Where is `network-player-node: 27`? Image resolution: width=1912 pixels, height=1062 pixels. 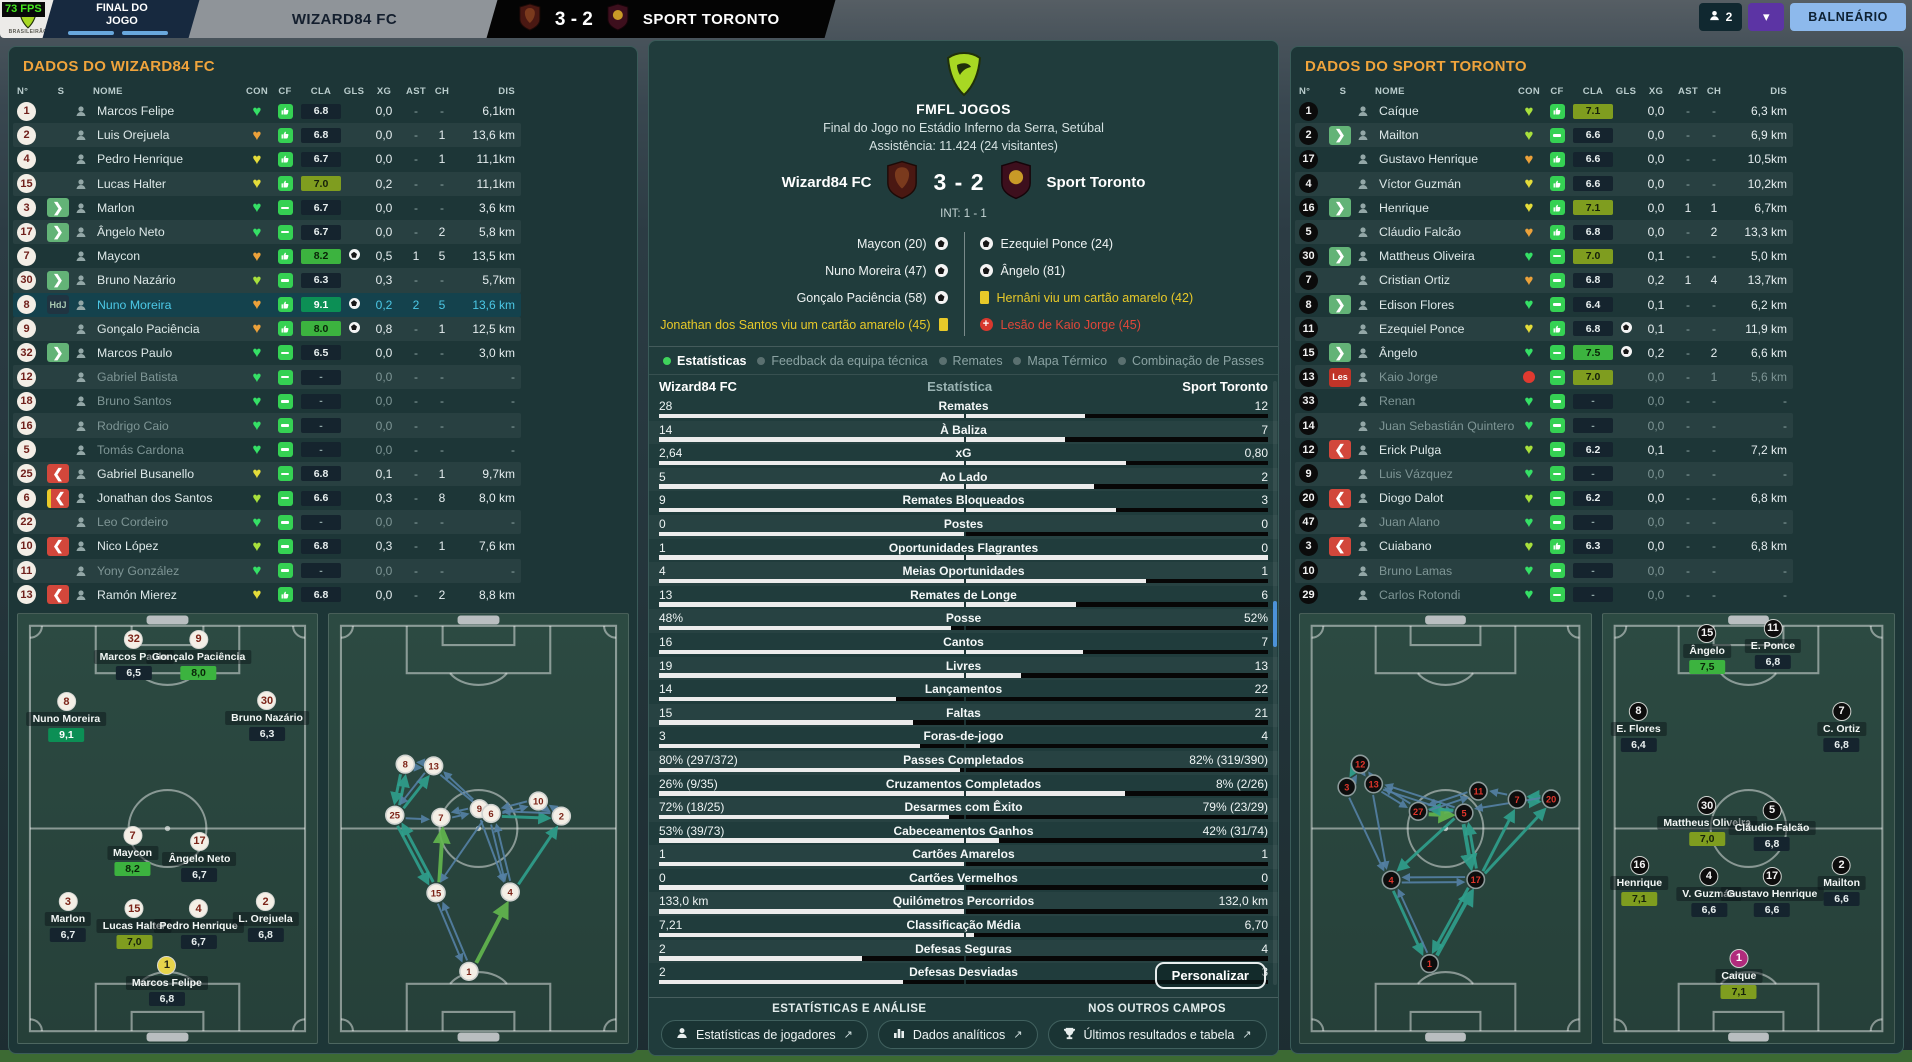
network-player-node: 27 is located at coordinates (1418, 811).